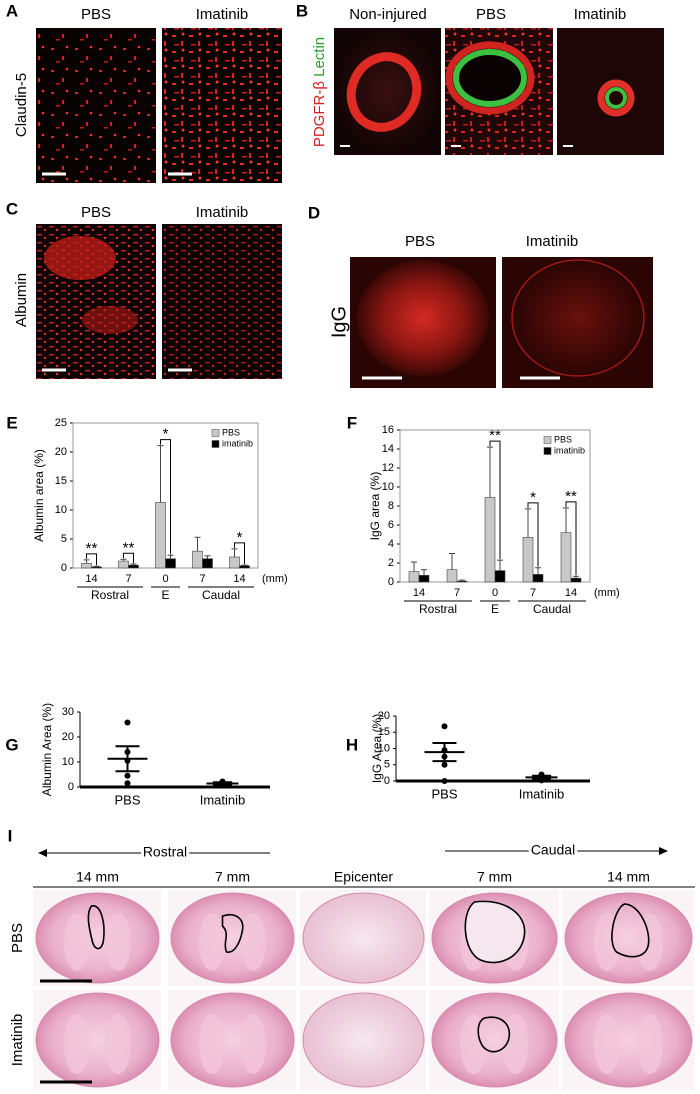 The image size is (700, 1094). Describe the element at coordinates (352, 744) in the screenshot. I see `panel-label: H` at that location.